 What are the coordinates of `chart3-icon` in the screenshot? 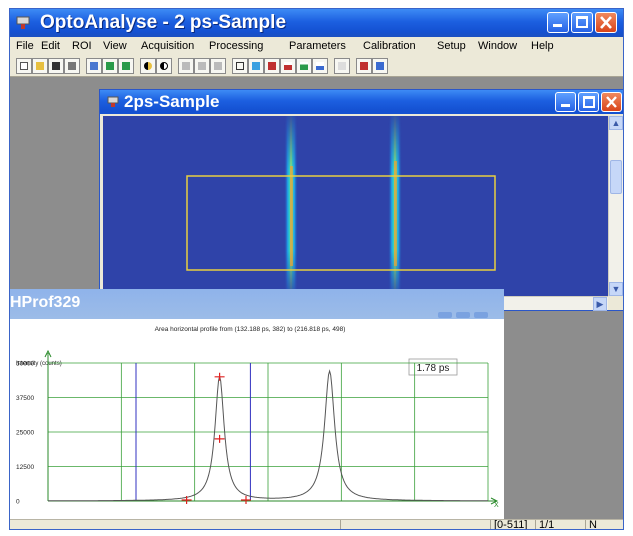 It's located at (320, 66).